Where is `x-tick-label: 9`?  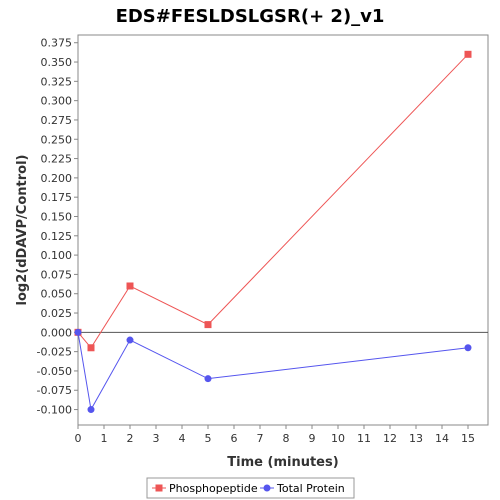
x-tick-label: 9 is located at coordinates (312, 438).